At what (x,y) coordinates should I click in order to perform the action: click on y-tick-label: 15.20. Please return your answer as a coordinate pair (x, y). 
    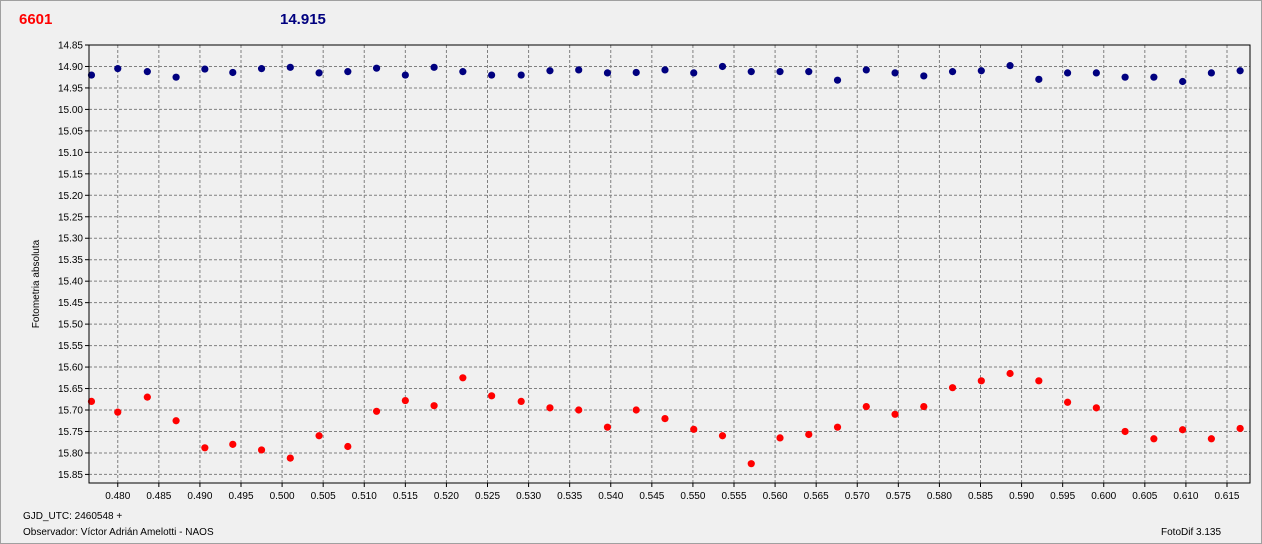
    Looking at the image, I should click on (70, 196).